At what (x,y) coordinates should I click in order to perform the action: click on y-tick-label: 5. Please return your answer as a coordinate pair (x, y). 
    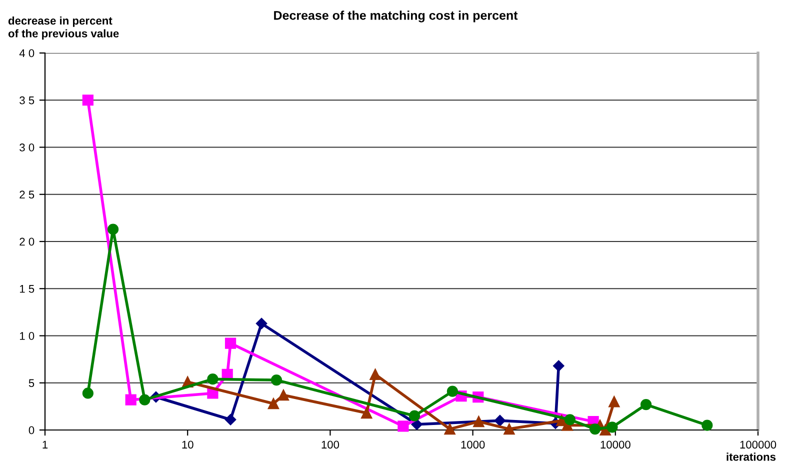
    Looking at the image, I should click on (31, 383).